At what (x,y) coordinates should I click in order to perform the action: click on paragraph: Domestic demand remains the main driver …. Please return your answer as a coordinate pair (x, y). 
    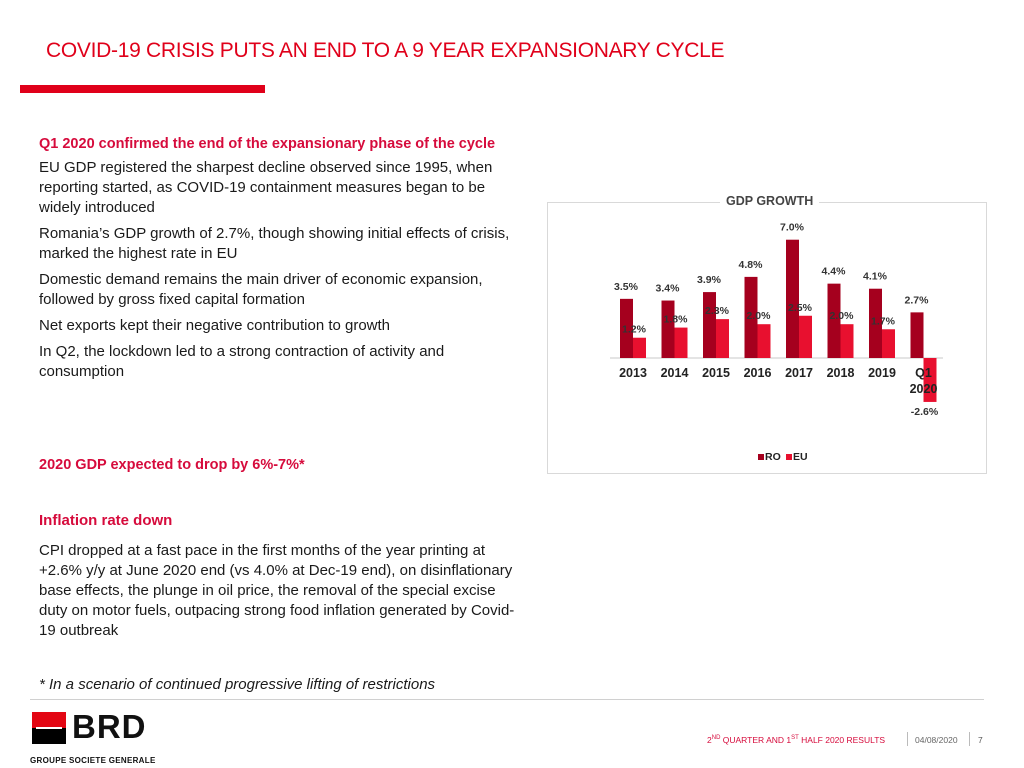
    Looking at the image, I should click on (261, 289).